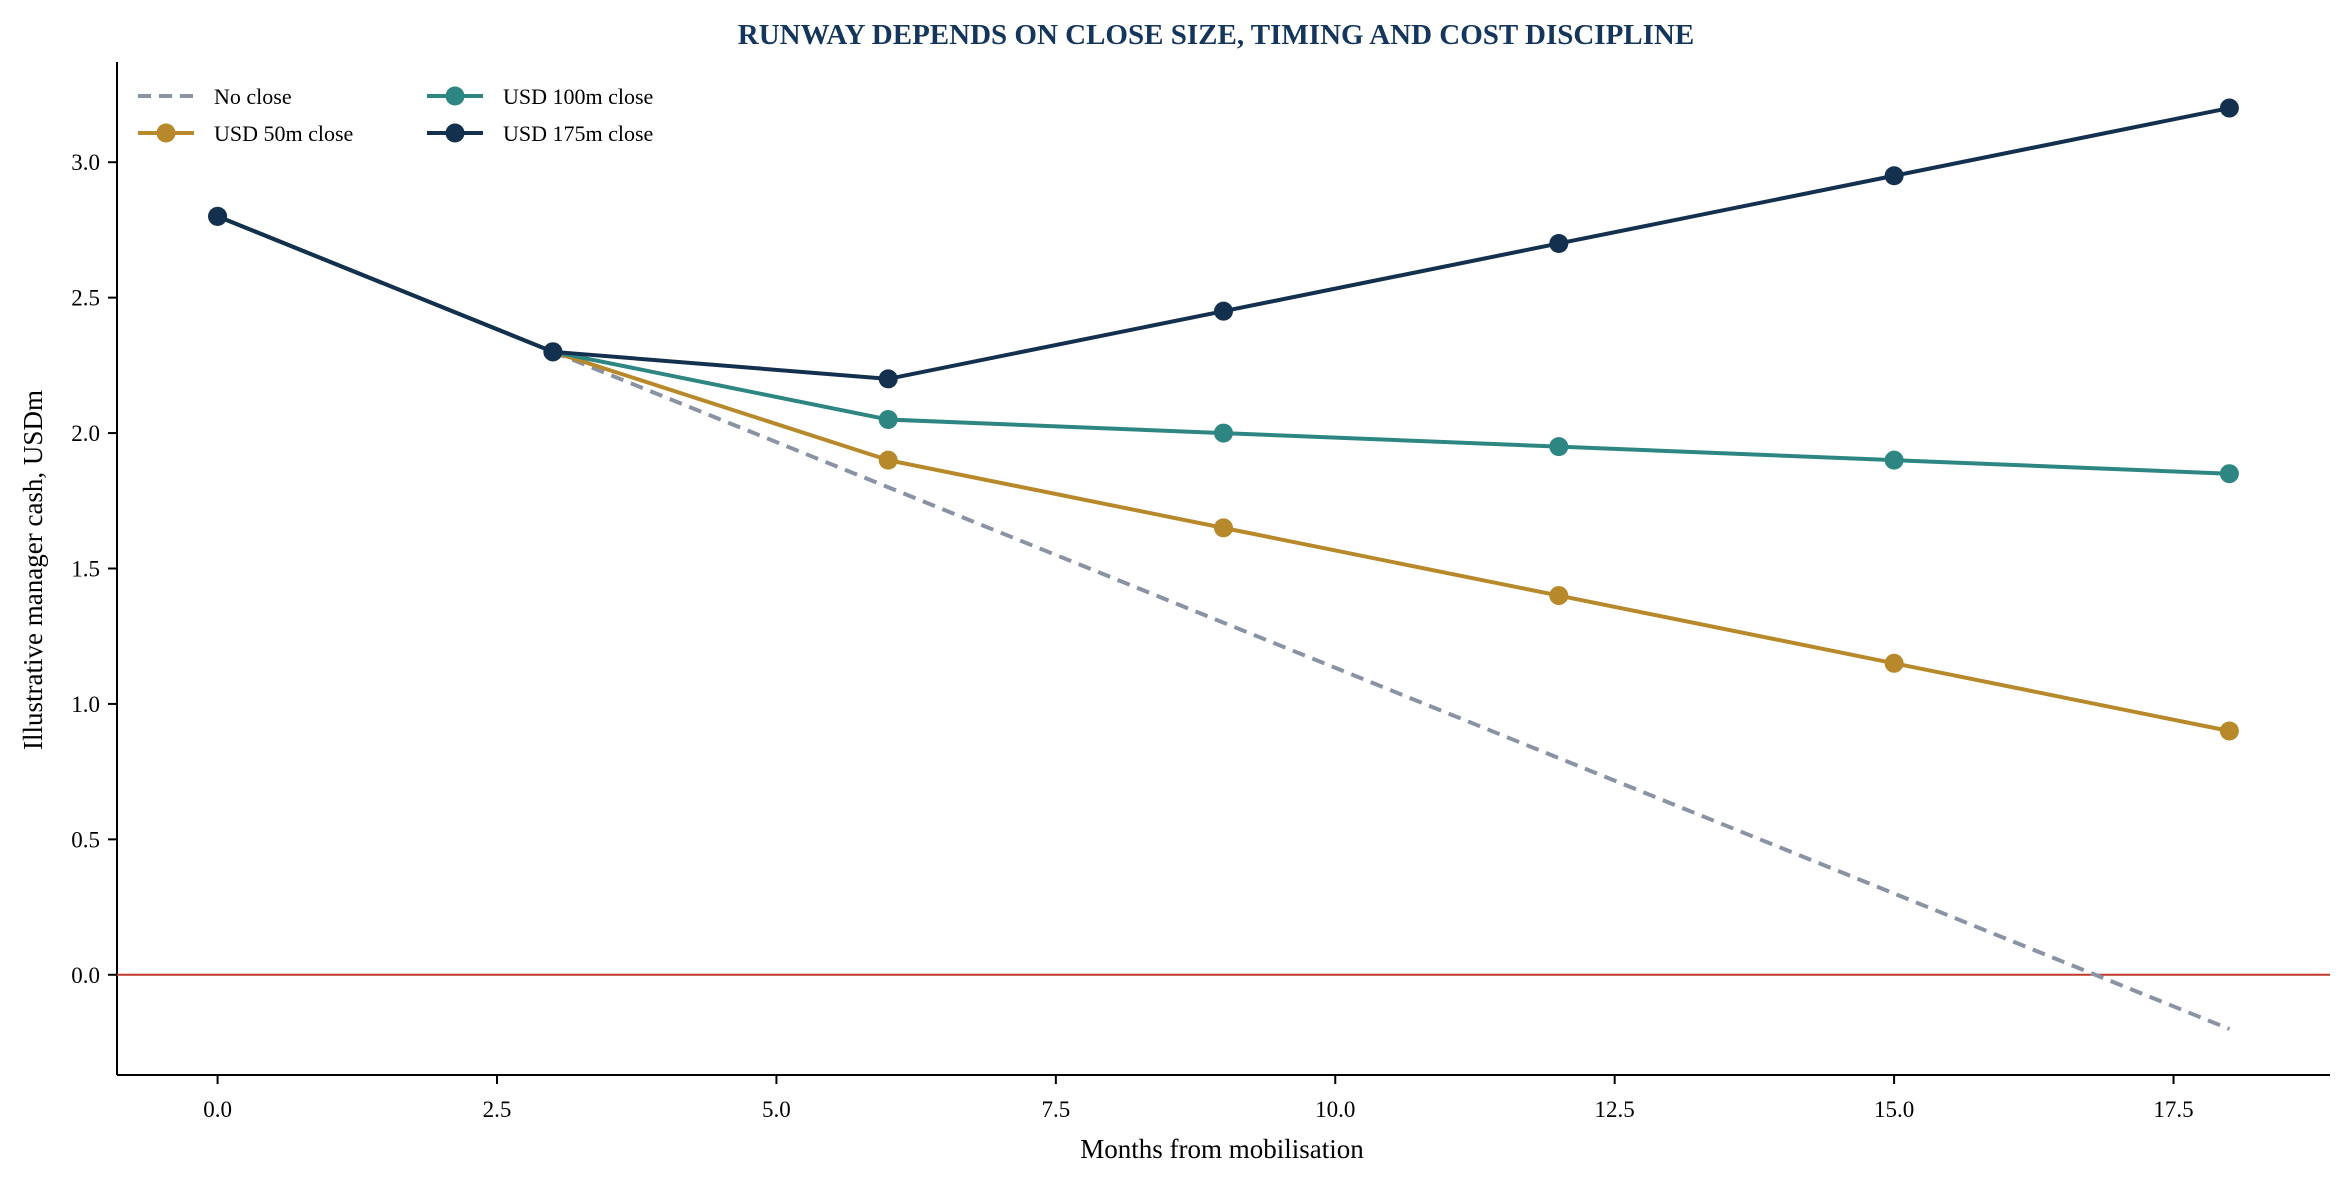 This screenshot has width=2349, height=1189. I want to click on y-tick-label: 1.5, so click(85, 569).